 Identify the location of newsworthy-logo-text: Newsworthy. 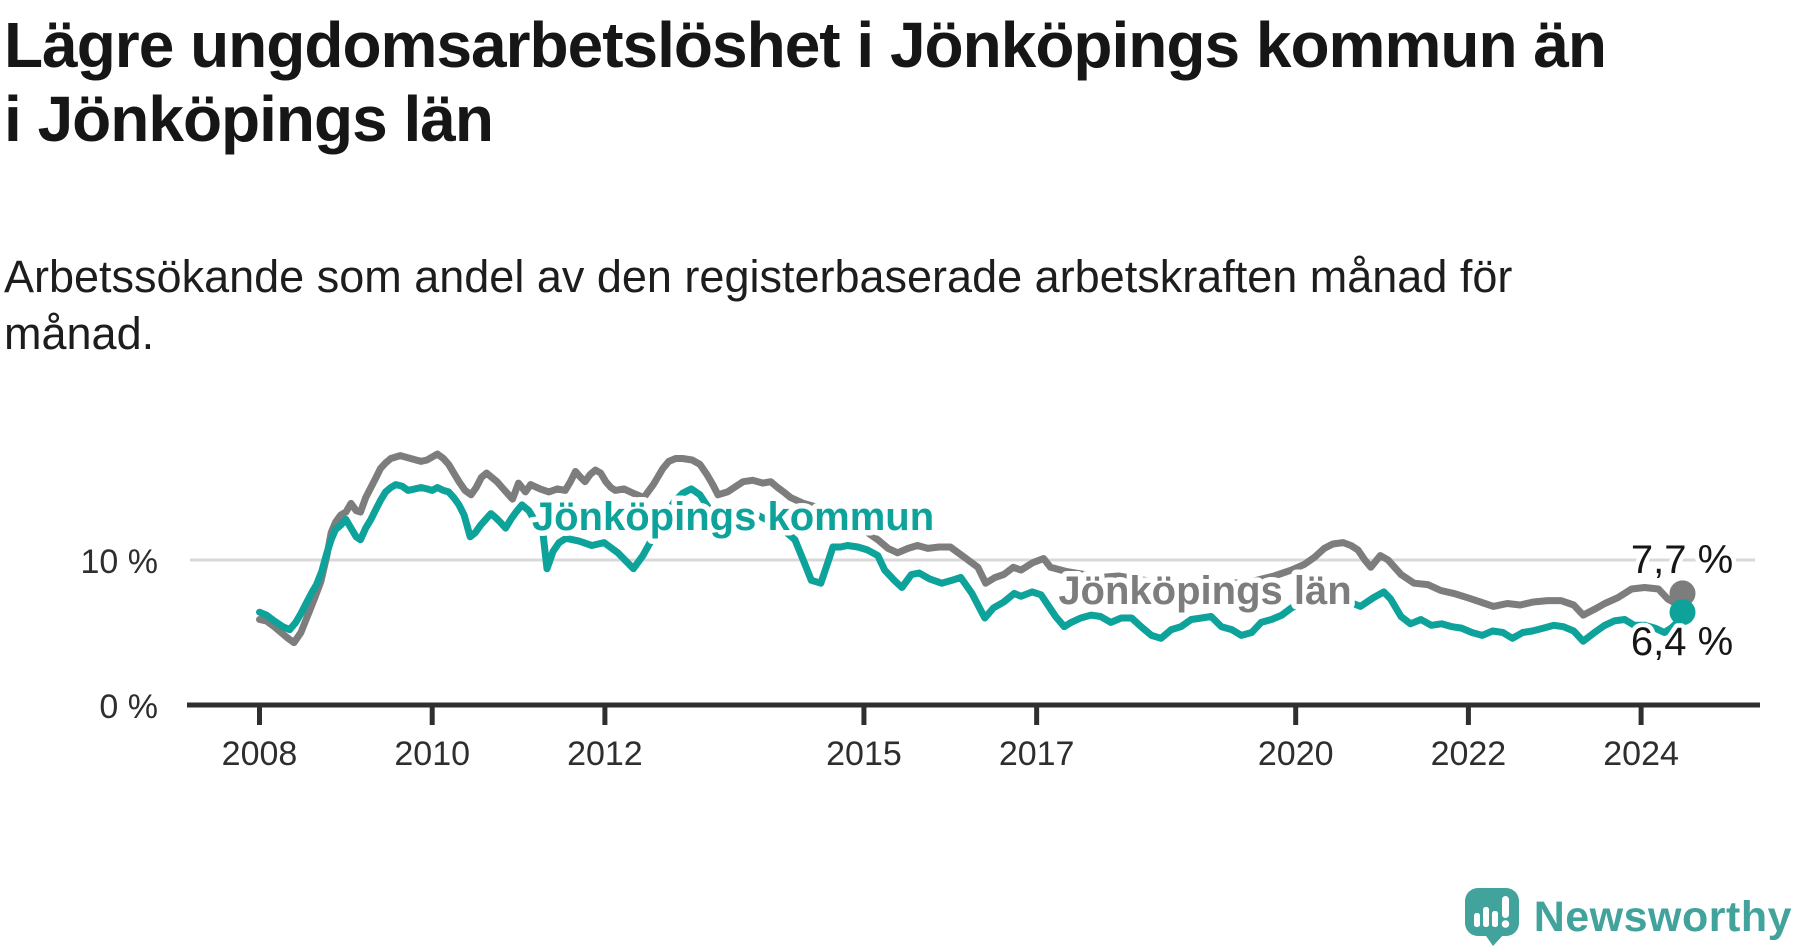
(1662, 916).